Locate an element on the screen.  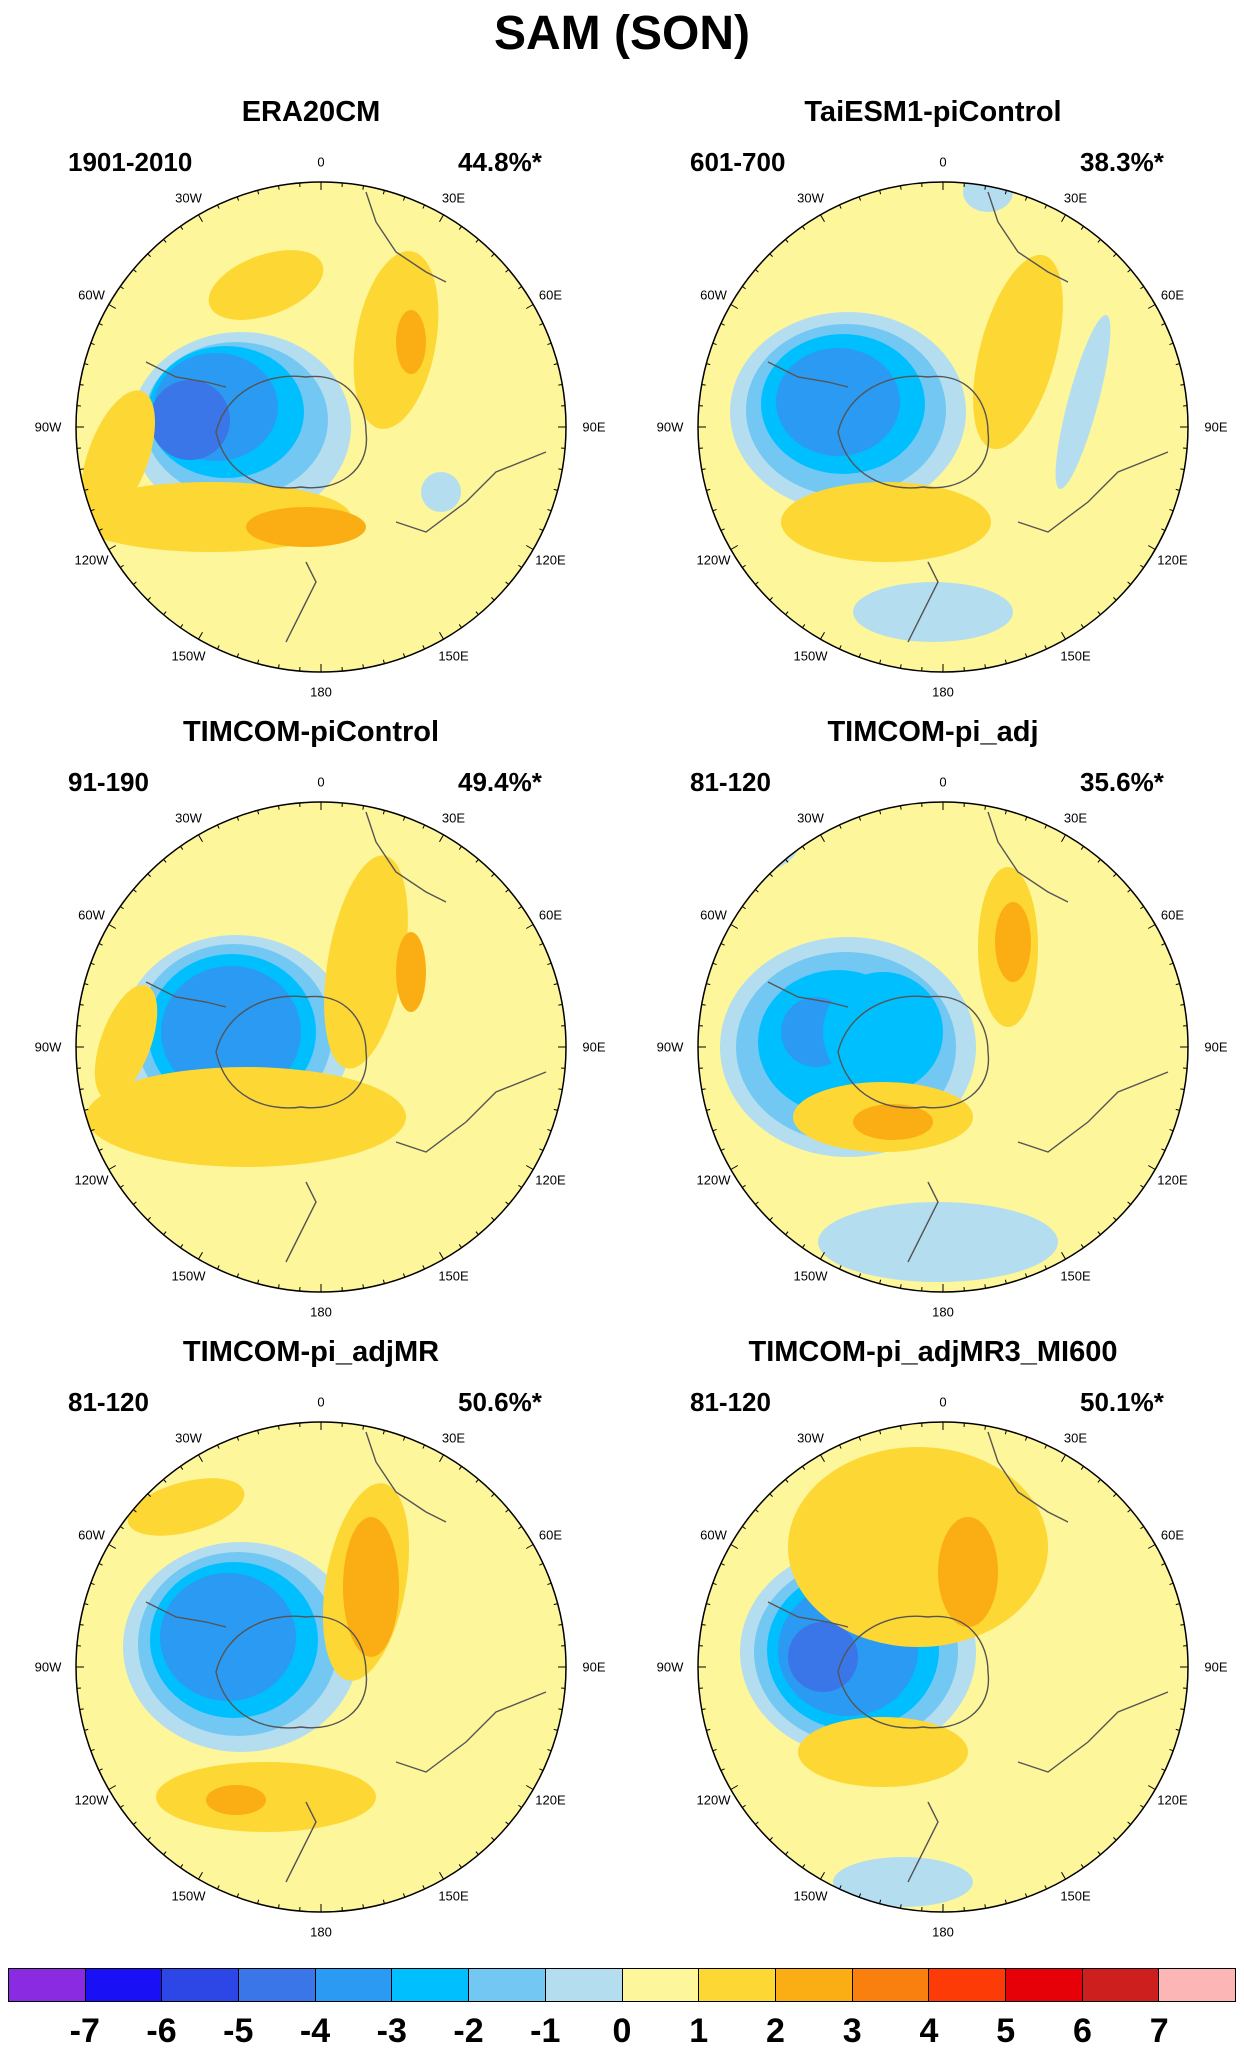
colorbar-tick-label: -7 is located at coordinates (85, 2031).